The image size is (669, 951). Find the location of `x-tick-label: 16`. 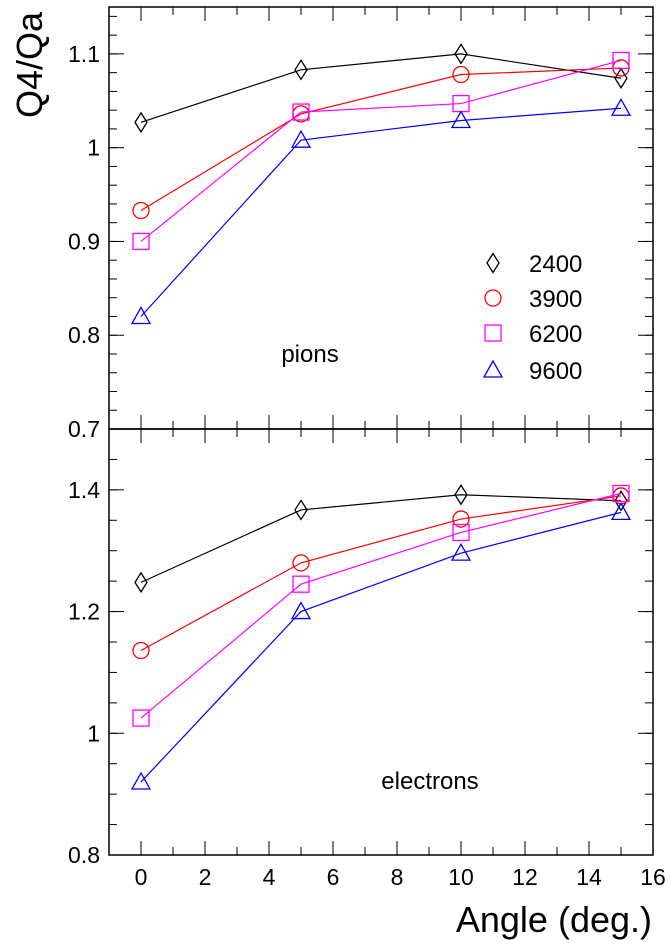

x-tick-label: 16 is located at coordinates (653, 877).